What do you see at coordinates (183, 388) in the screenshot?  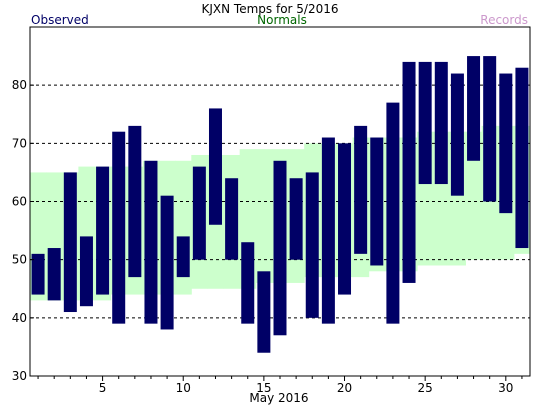 I see `x-tick-label-10: 10` at bounding box center [183, 388].